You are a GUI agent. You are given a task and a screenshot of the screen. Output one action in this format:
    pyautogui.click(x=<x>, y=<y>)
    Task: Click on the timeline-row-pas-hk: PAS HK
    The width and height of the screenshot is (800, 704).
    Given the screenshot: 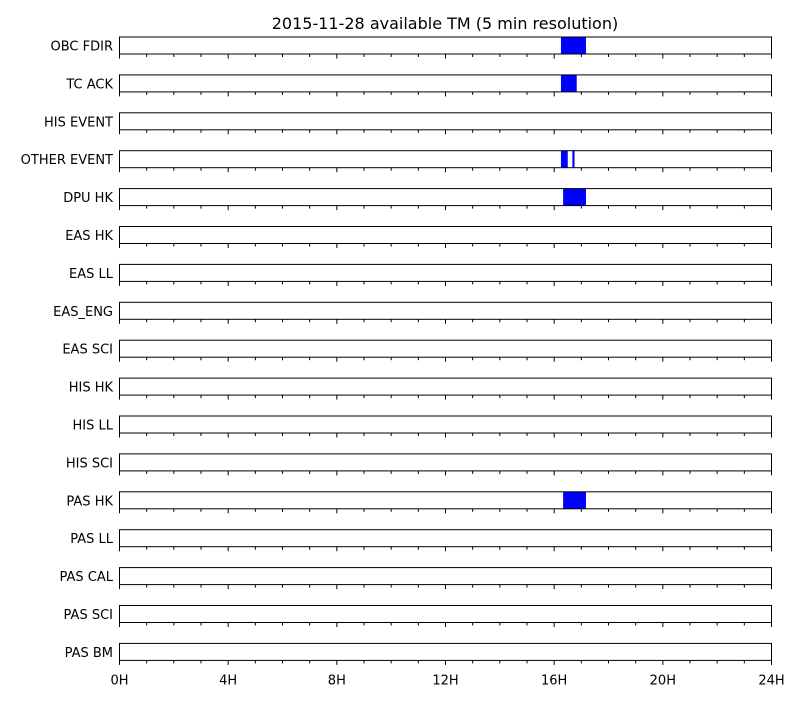 What is the action you would take?
    pyautogui.click(x=419, y=502)
    